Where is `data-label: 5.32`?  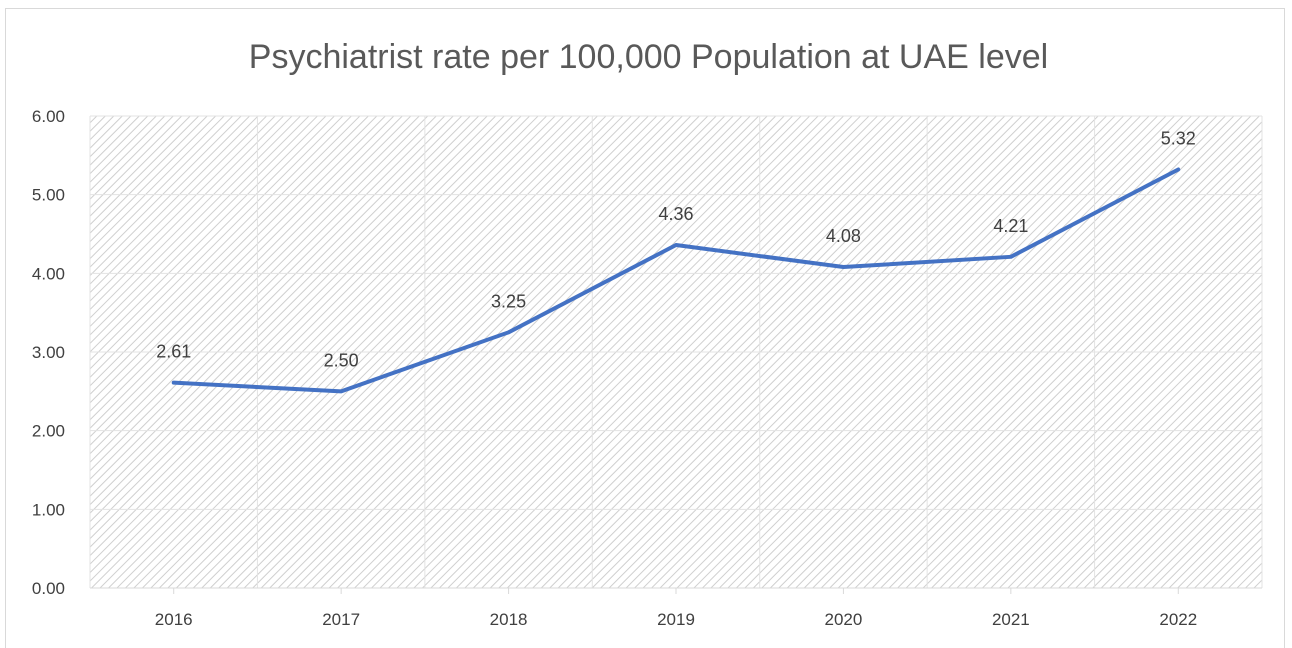 data-label: 5.32 is located at coordinates (1178, 138).